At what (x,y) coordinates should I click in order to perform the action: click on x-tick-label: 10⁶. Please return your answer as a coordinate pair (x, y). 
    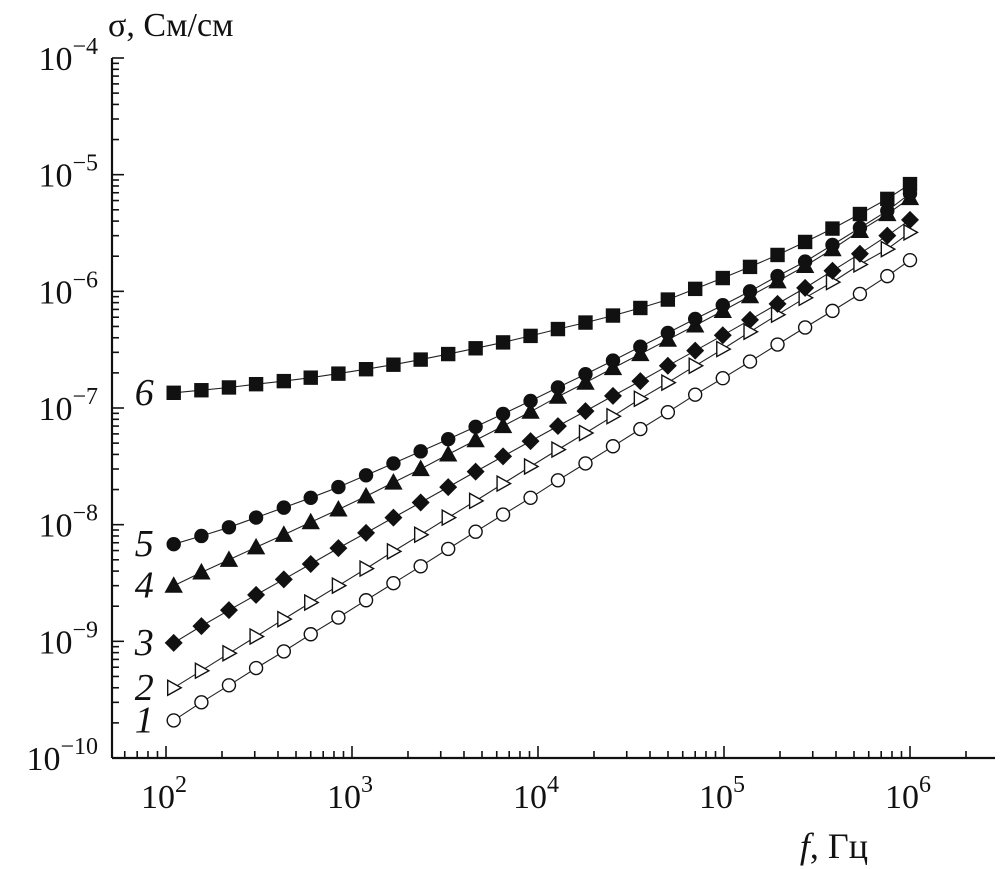
    Looking at the image, I should click on (908, 794).